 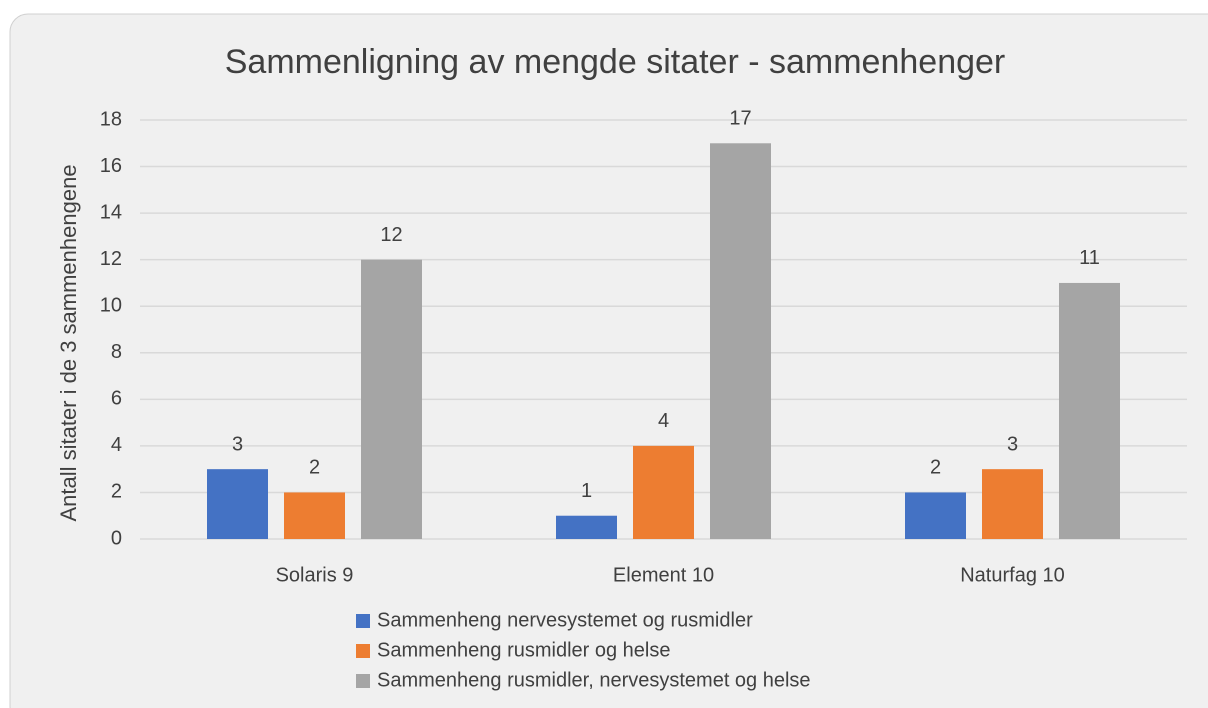 I want to click on y-tick-label: 12, so click(x=111, y=259).